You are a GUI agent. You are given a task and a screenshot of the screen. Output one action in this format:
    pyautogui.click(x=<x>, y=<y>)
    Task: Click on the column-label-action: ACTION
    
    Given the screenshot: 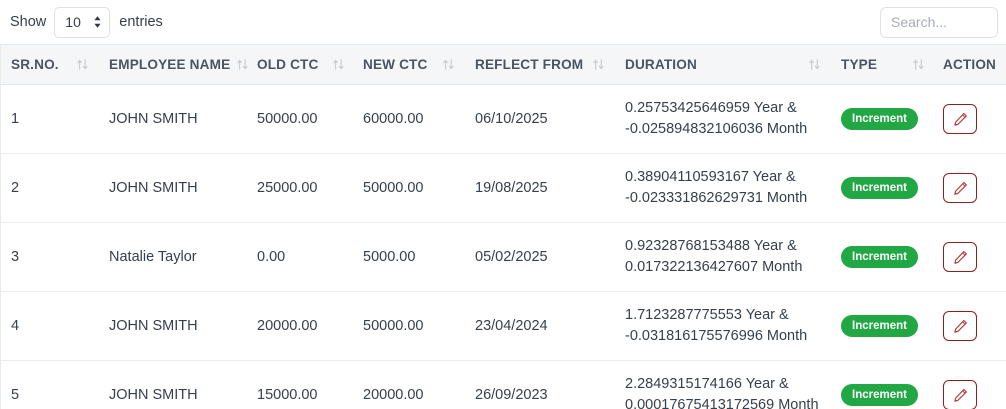 What is the action you would take?
    pyautogui.click(x=970, y=64)
    